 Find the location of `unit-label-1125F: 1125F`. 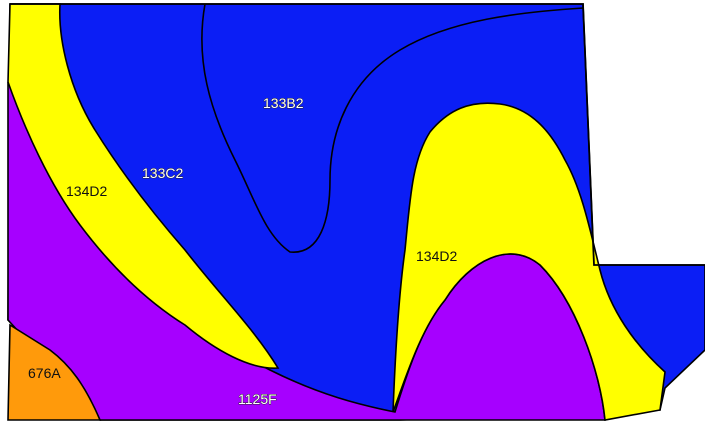

unit-label-1125F: 1125F is located at coordinates (257, 399).